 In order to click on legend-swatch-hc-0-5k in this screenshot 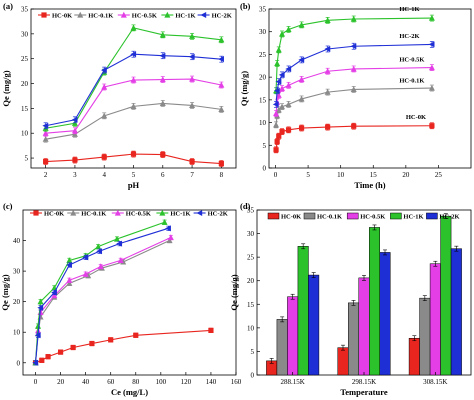, I will do `click(352, 216)`.